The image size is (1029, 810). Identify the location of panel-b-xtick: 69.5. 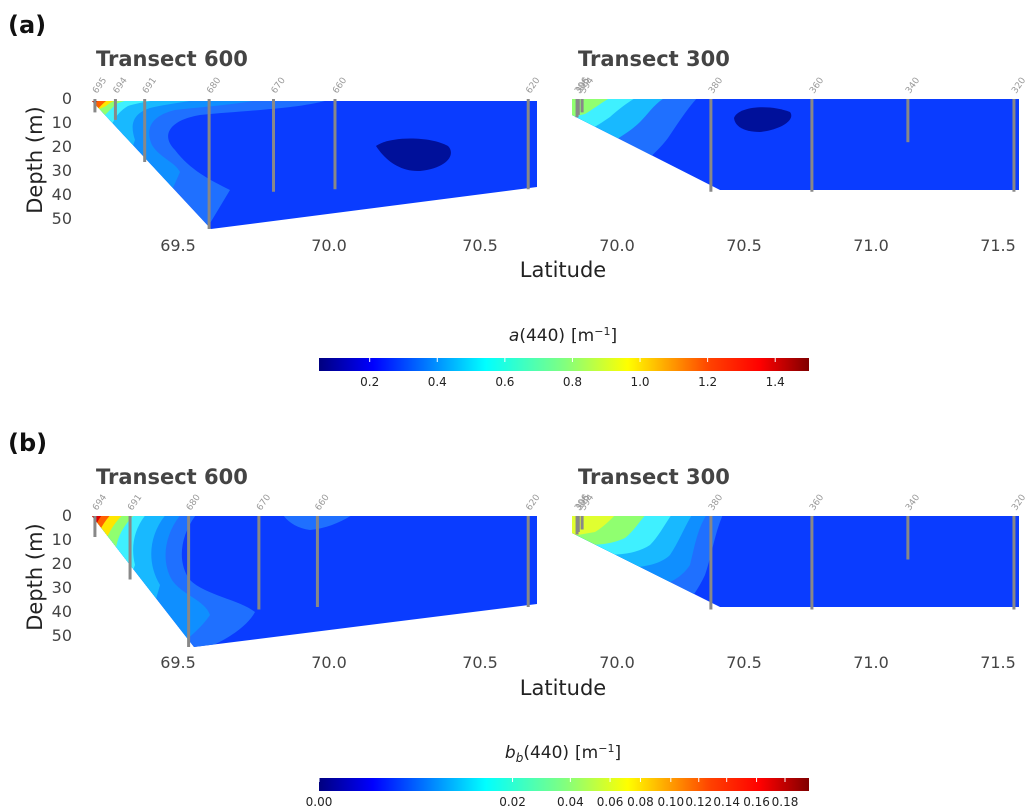
(178, 662).